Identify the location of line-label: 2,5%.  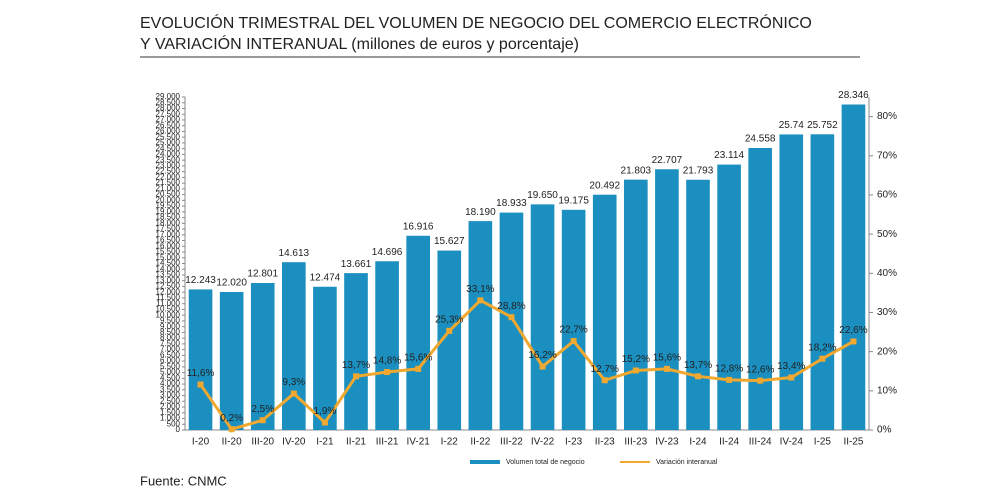
(262, 409).